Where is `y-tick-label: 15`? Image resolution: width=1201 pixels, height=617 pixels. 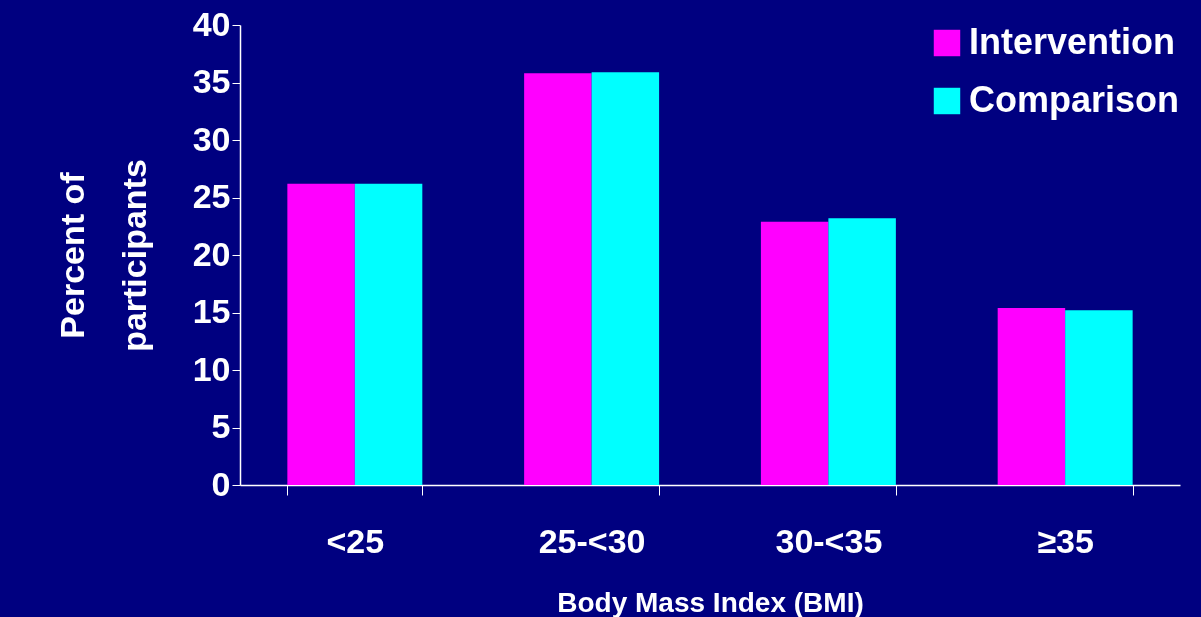 y-tick-label: 15 is located at coordinates (211, 311).